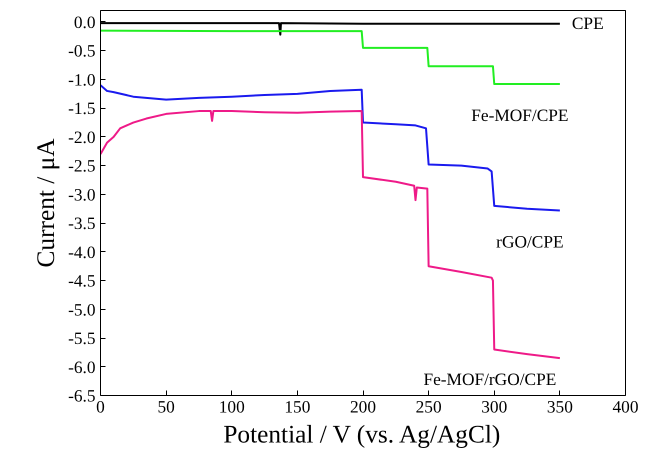 The image size is (645, 470). I want to click on y-tick-label: -2.5, so click(82, 166).